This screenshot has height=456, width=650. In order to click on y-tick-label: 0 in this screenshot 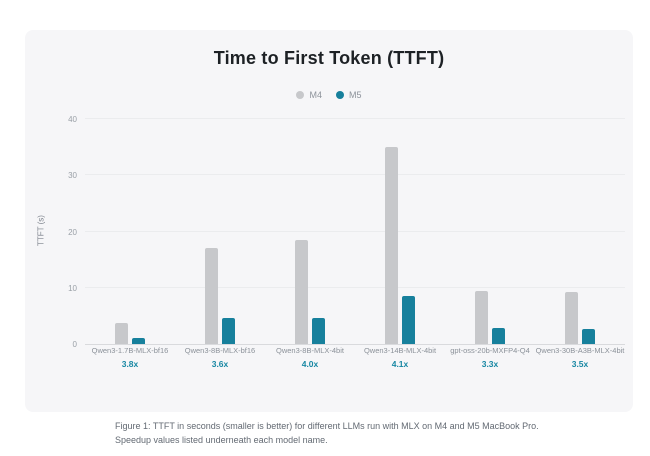, I will do `click(74, 344)`.